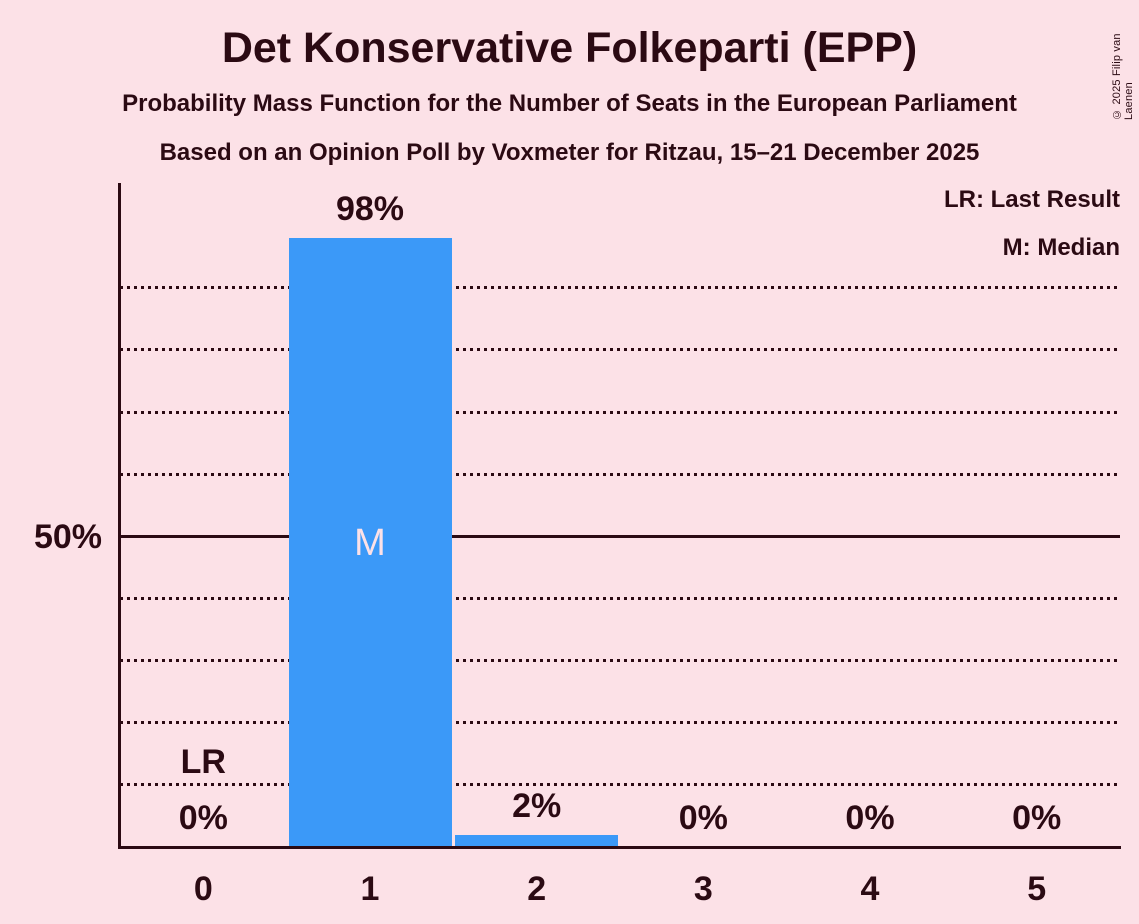 The height and width of the screenshot is (924, 1139). What do you see at coordinates (203, 889) in the screenshot?
I see `x-tick-label-0: 0` at bounding box center [203, 889].